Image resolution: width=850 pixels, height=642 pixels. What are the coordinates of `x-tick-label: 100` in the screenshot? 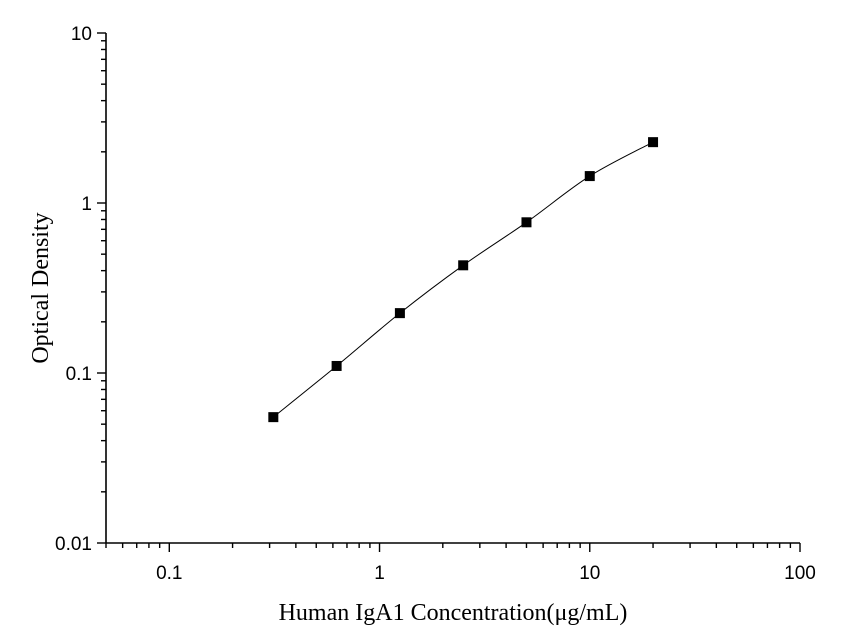 It's located at (800, 573).